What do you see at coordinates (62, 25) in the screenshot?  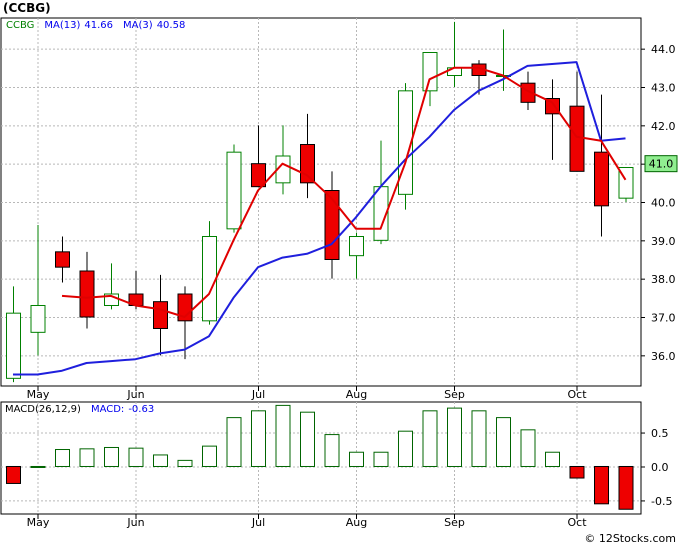 I see `legend-ma-13-: MA(13)` at bounding box center [62, 25].